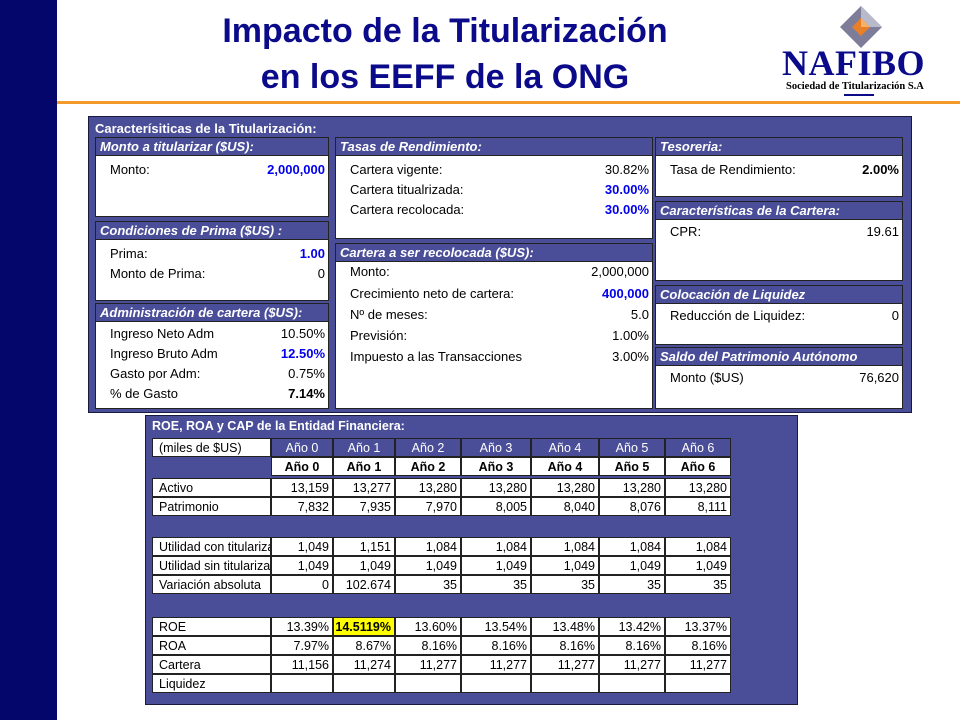  What do you see at coordinates (445, 77) in the screenshot?
I see `slide-title-line2: en los EEFF de la ONG` at bounding box center [445, 77].